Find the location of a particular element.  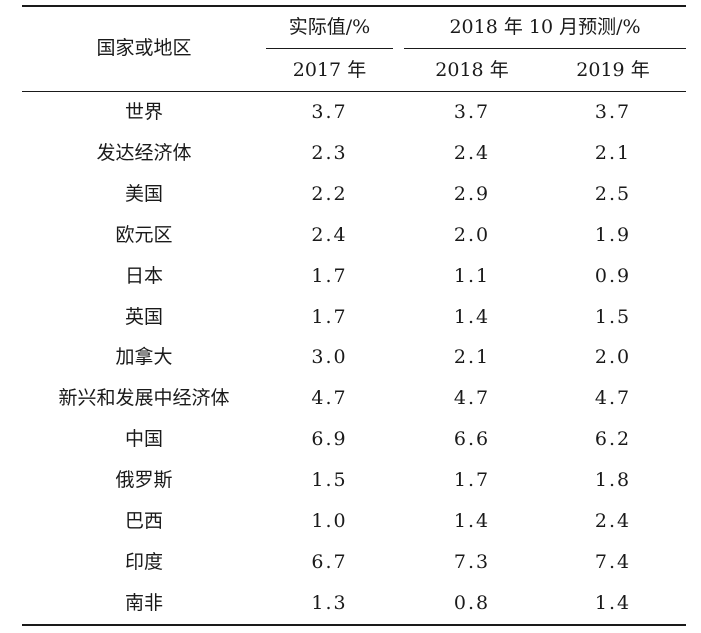

value-2019: 3.7 is located at coordinates (613, 112).